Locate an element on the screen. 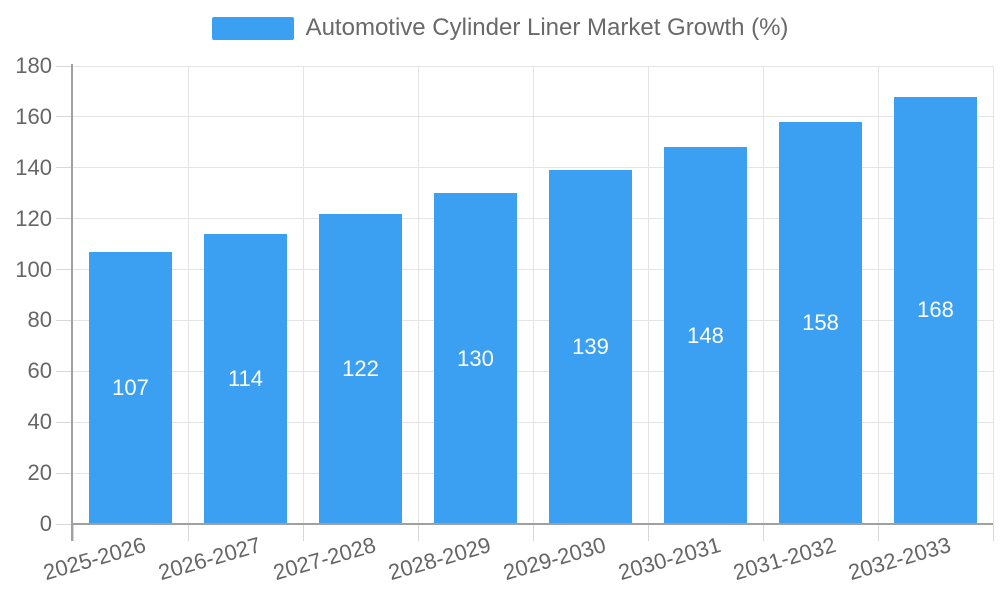 The width and height of the screenshot is (1000, 600). bar-value-label: 114 is located at coordinates (245, 378).